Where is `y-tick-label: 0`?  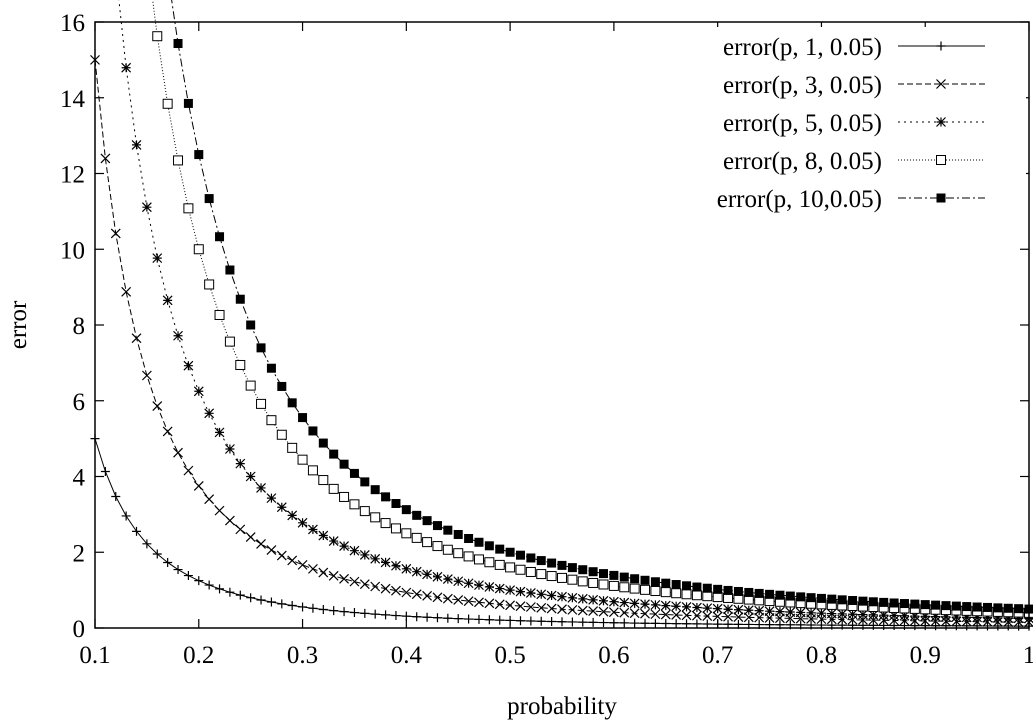
y-tick-label: 0 is located at coordinates (79, 629).